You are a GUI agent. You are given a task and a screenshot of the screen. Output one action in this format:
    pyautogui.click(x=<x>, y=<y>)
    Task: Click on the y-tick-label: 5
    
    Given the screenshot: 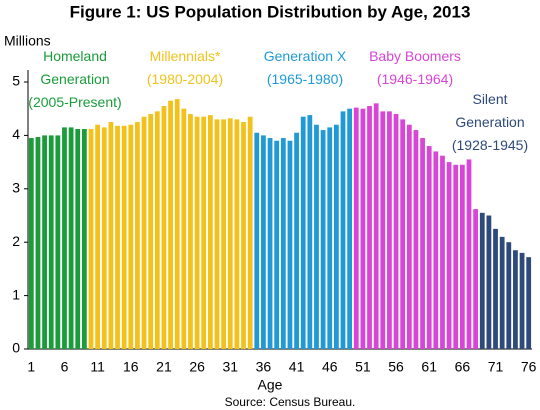 What is the action you would take?
    pyautogui.click(x=16, y=81)
    